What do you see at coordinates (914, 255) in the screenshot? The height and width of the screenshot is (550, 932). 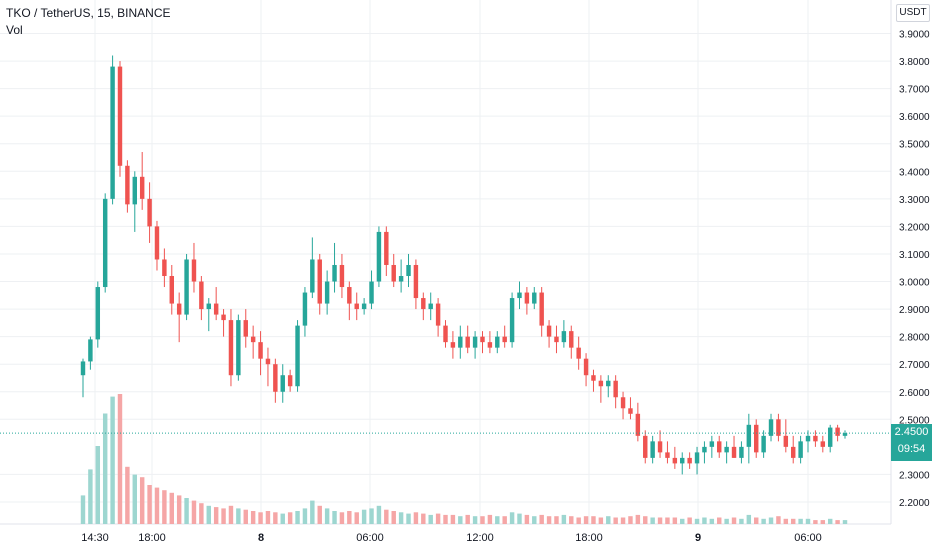 I see `price-tick-label: 3.1000` at bounding box center [914, 255].